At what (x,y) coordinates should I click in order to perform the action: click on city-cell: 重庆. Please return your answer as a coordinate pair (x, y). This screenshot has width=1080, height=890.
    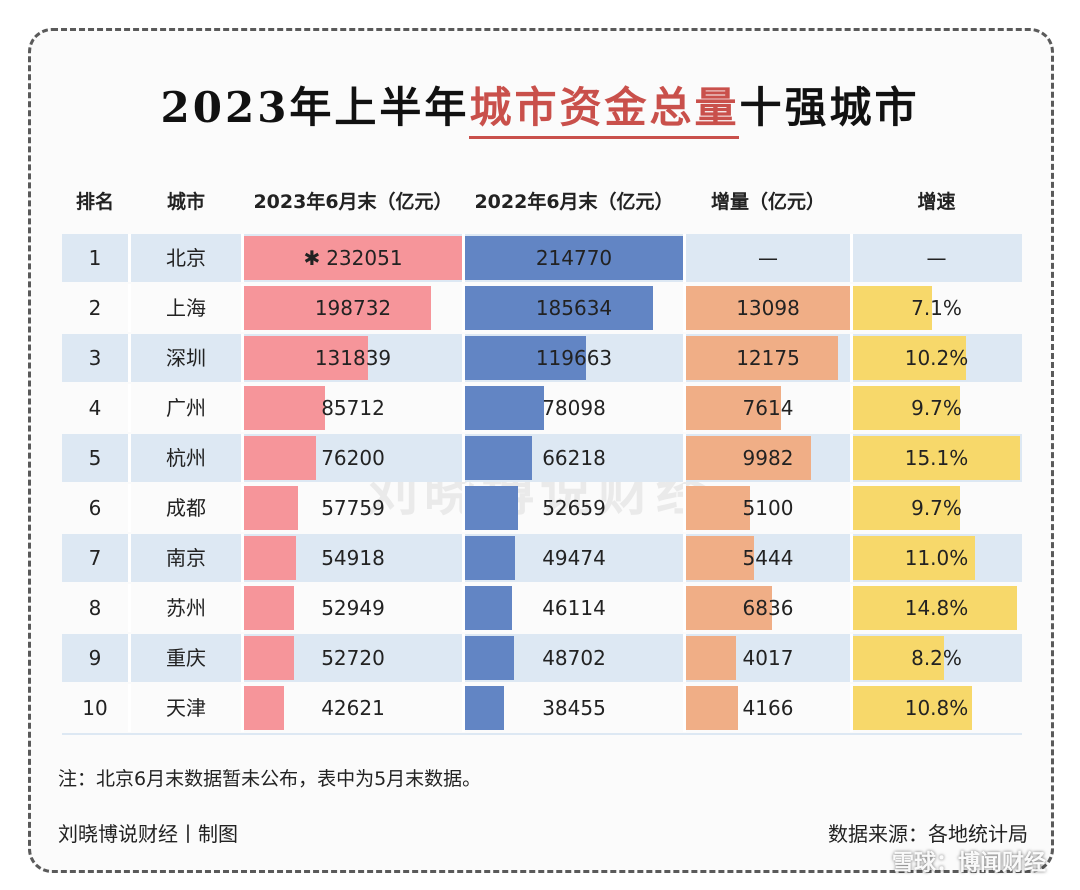
    Looking at the image, I should click on (186, 658).